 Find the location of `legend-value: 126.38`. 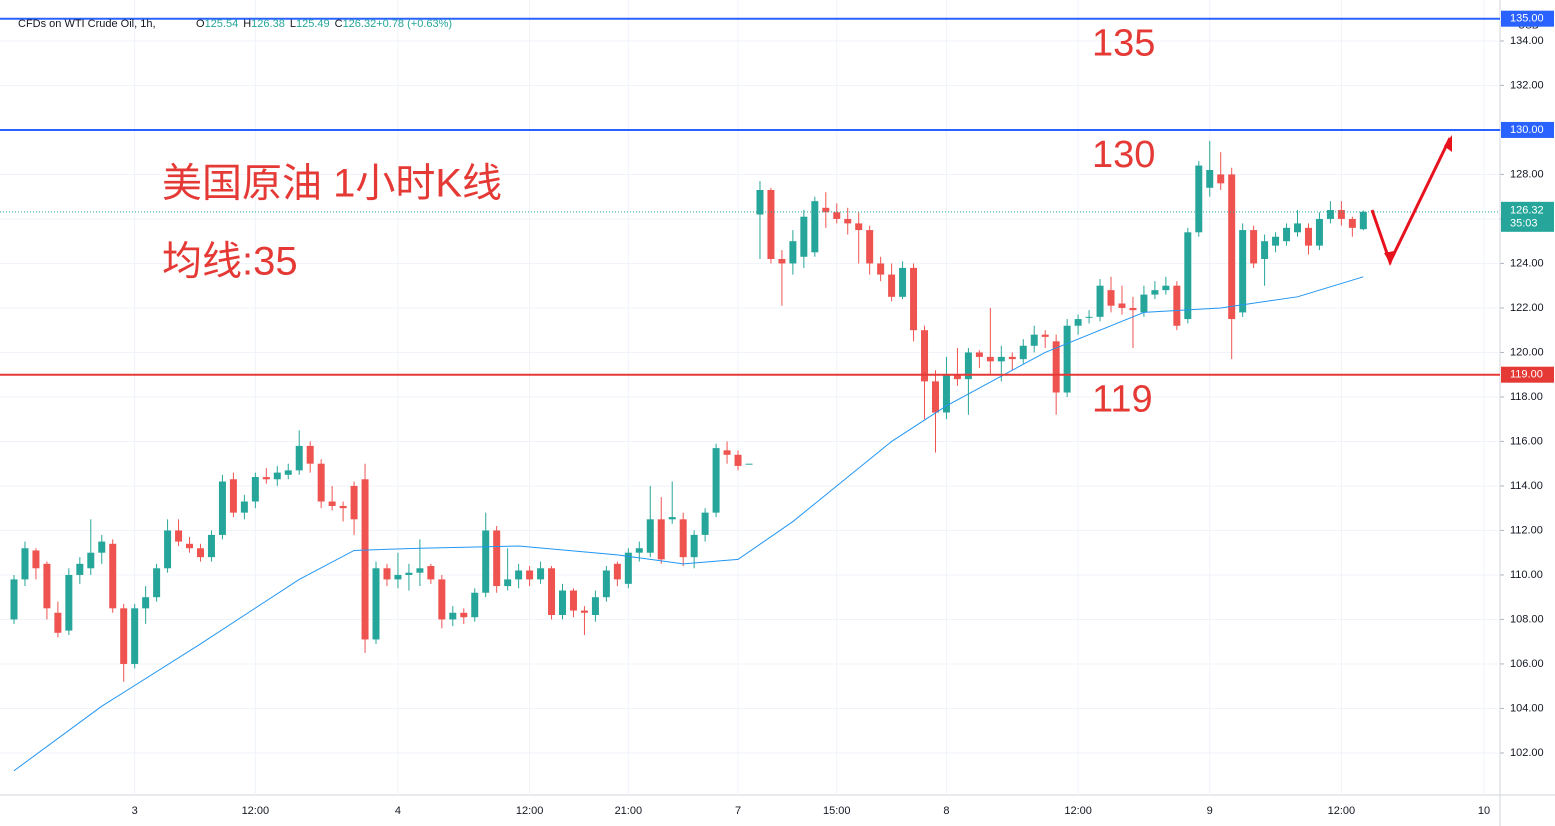

legend-value: 126.38 is located at coordinates (268, 24).